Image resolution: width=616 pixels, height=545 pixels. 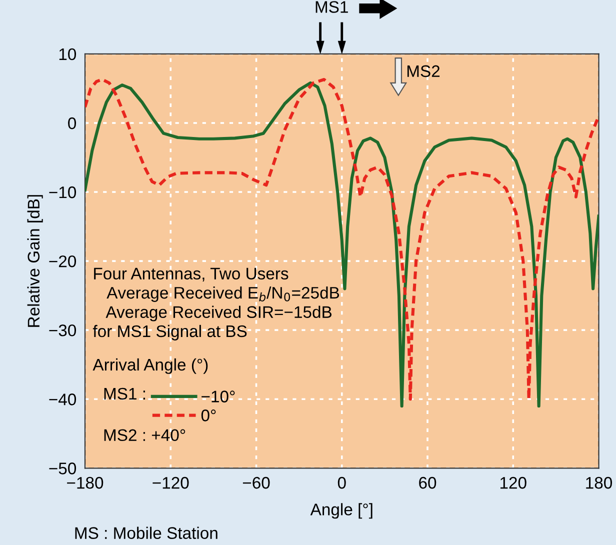 I want to click on y-tick-label: 10, so click(x=67, y=54).